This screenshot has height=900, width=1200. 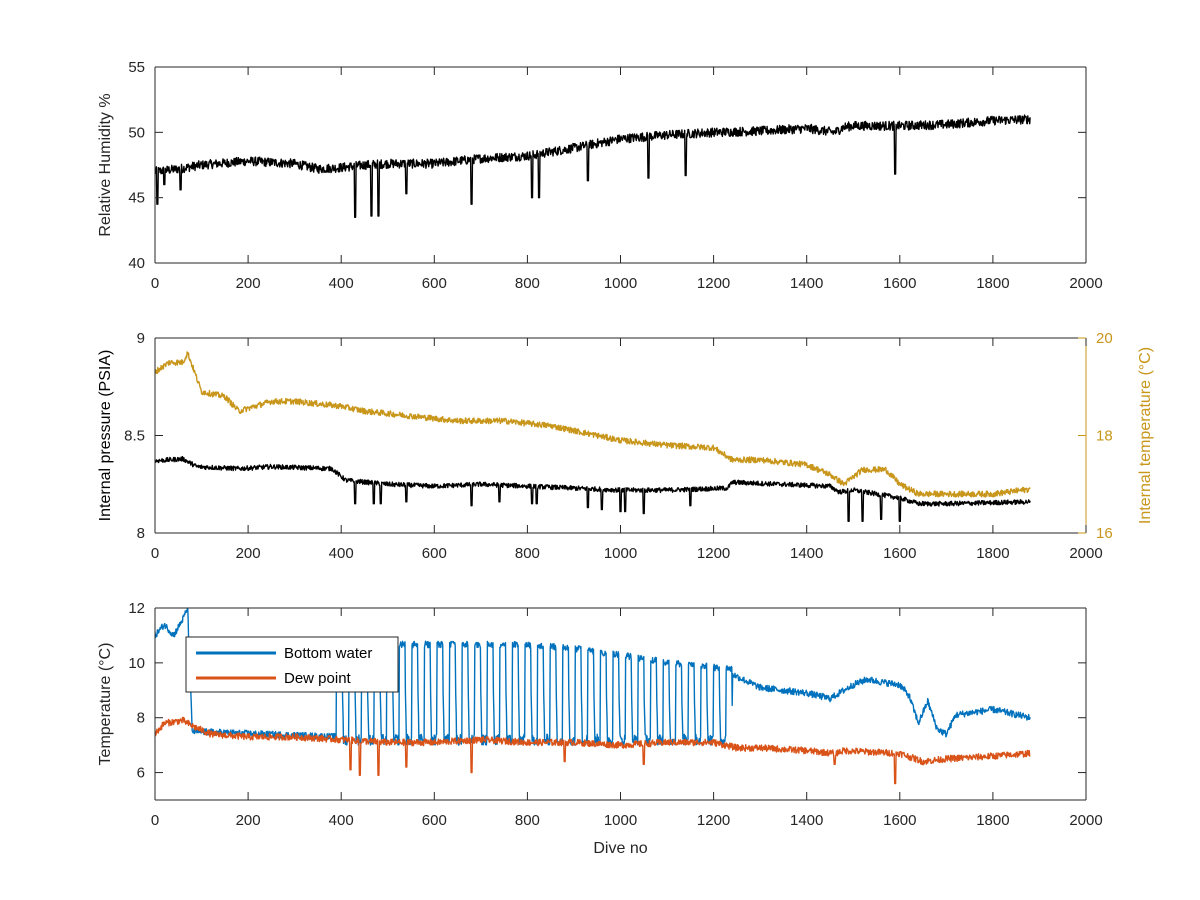 I want to click on y-tick-label: 12, so click(x=136, y=608).